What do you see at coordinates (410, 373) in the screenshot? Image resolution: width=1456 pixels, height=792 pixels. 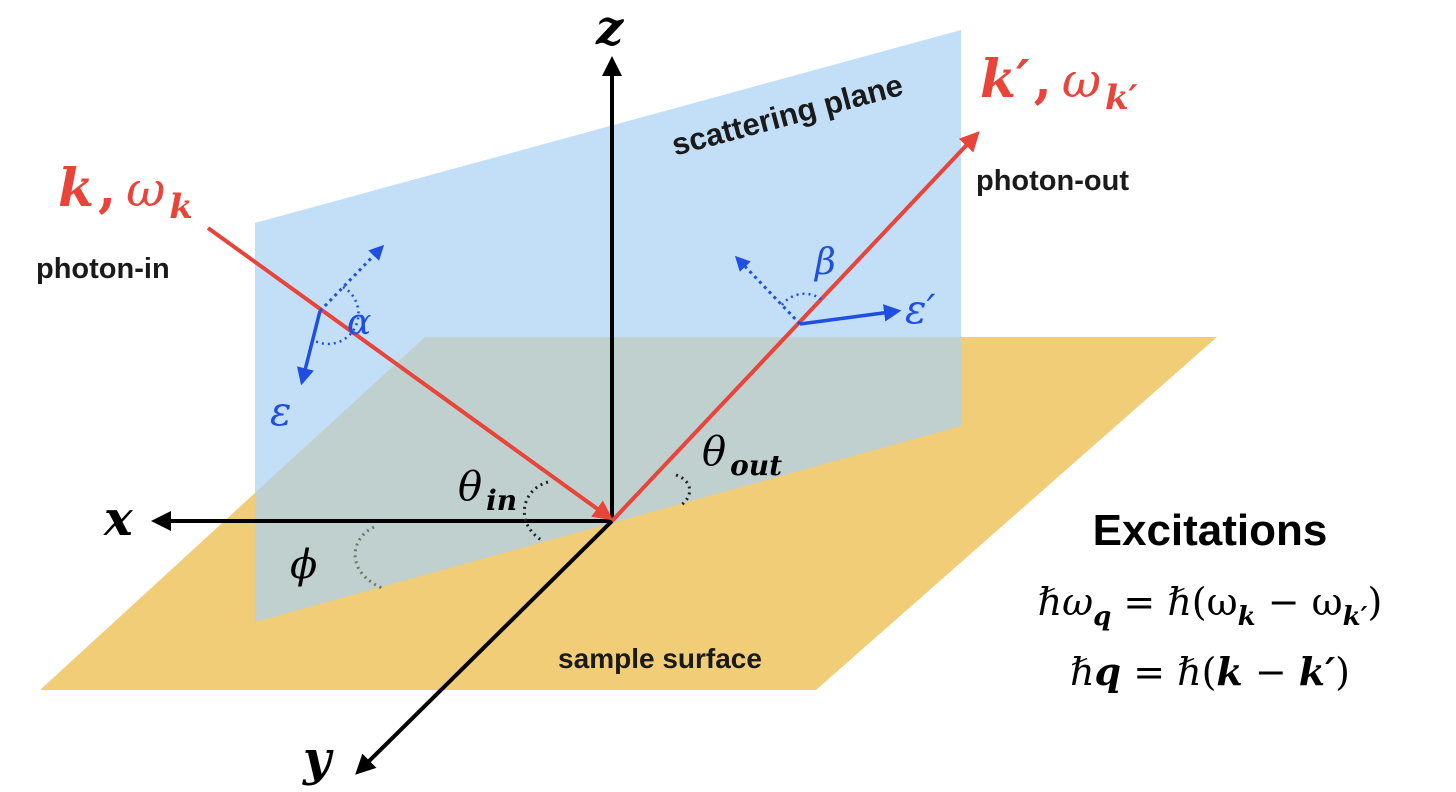 I see `photon-in-ray` at bounding box center [410, 373].